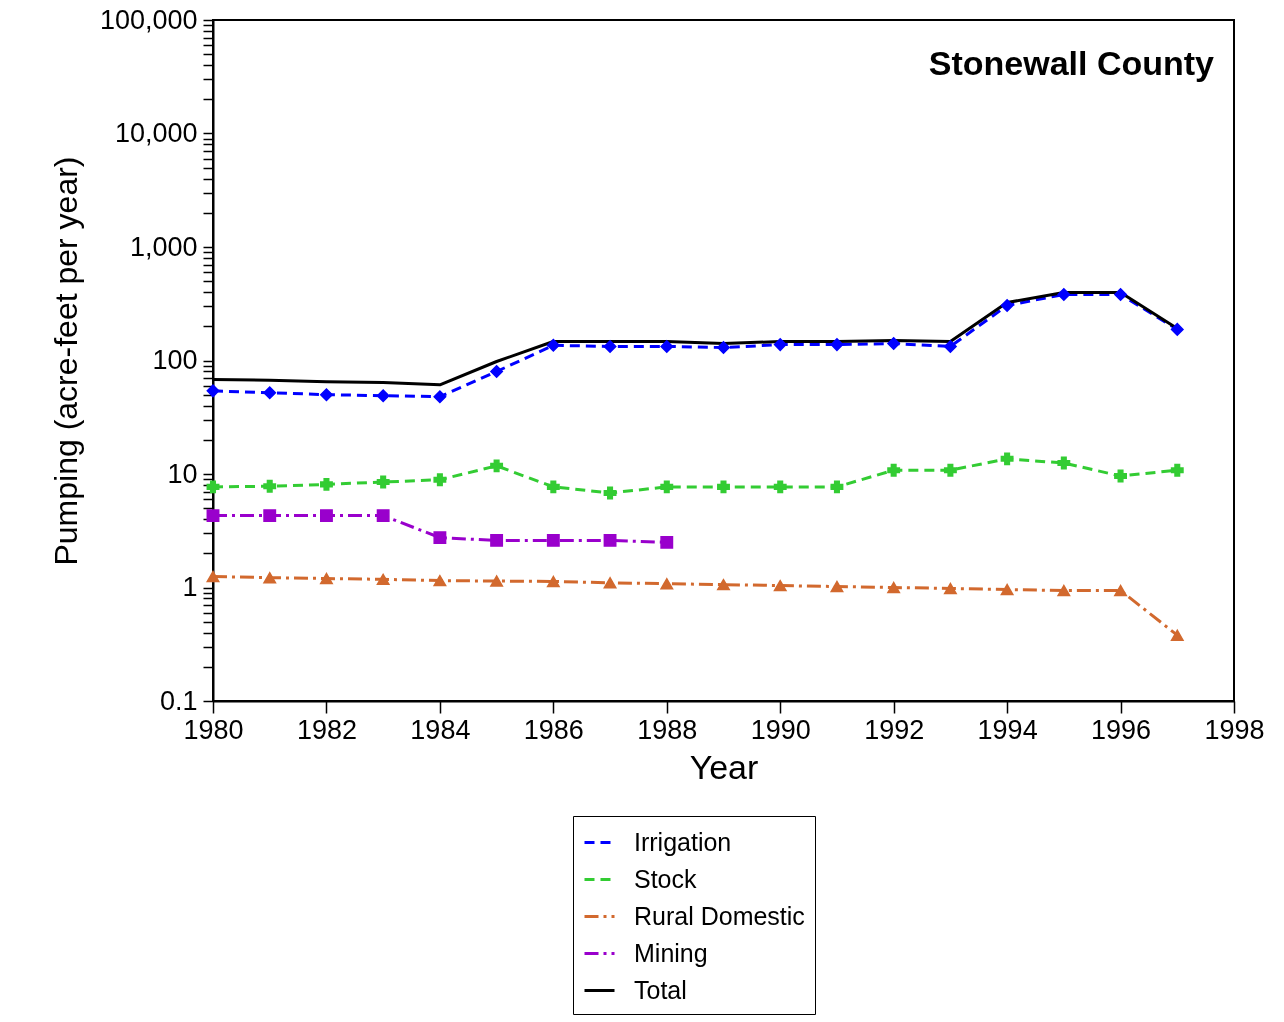 This screenshot has width=1284, height=1022. I want to click on x-axis-title: Year, so click(724, 766).